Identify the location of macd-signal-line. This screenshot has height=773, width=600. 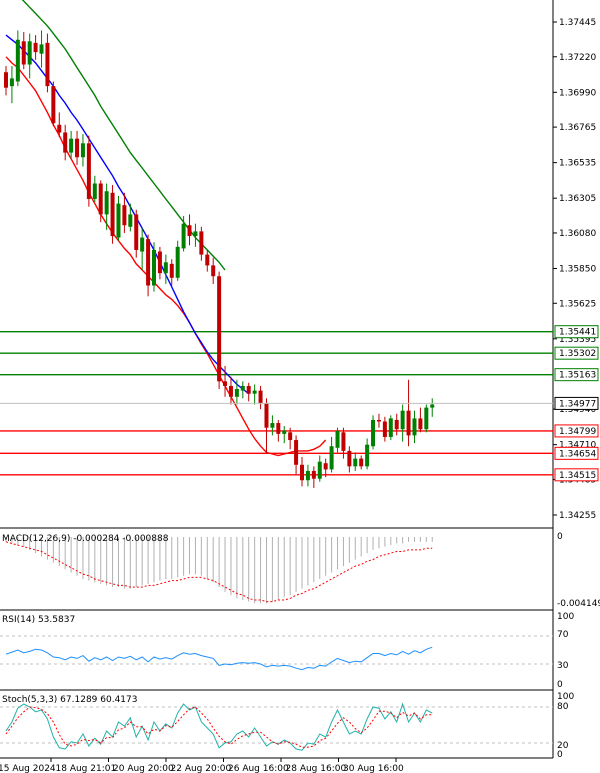
(219, 572).